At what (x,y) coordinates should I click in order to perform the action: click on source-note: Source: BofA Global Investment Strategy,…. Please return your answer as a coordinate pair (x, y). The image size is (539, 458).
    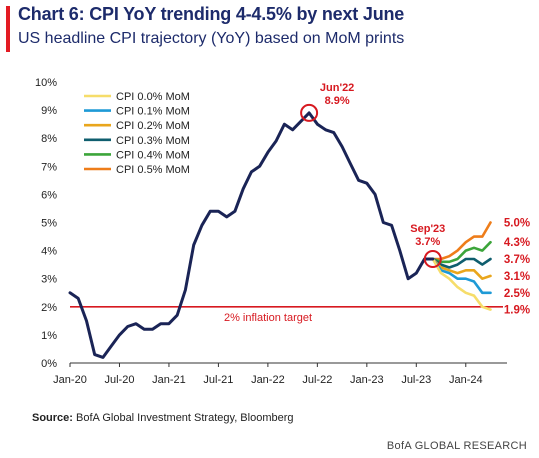
    Looking at the image, I should click on (163, 418).